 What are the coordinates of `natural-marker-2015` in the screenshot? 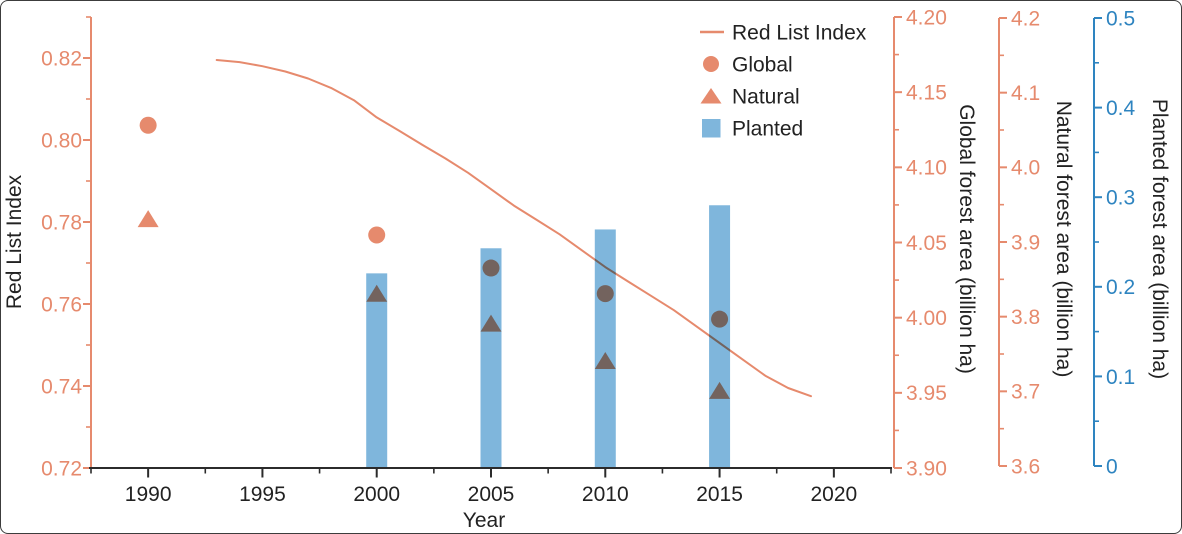 It's located at (720, 390).